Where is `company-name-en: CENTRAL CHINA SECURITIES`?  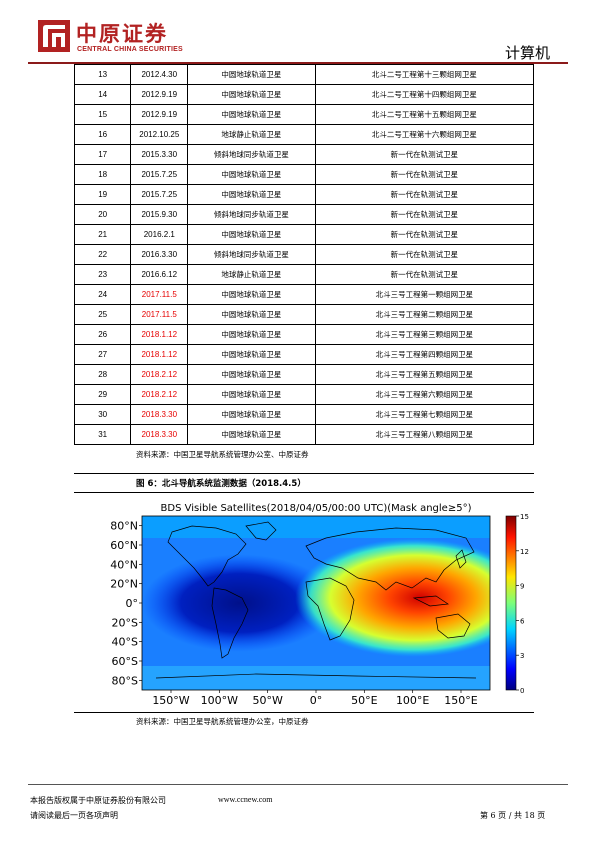
company-name-en: CENTRAL CHINA SECURITIES is located at coordinates (130, 49).